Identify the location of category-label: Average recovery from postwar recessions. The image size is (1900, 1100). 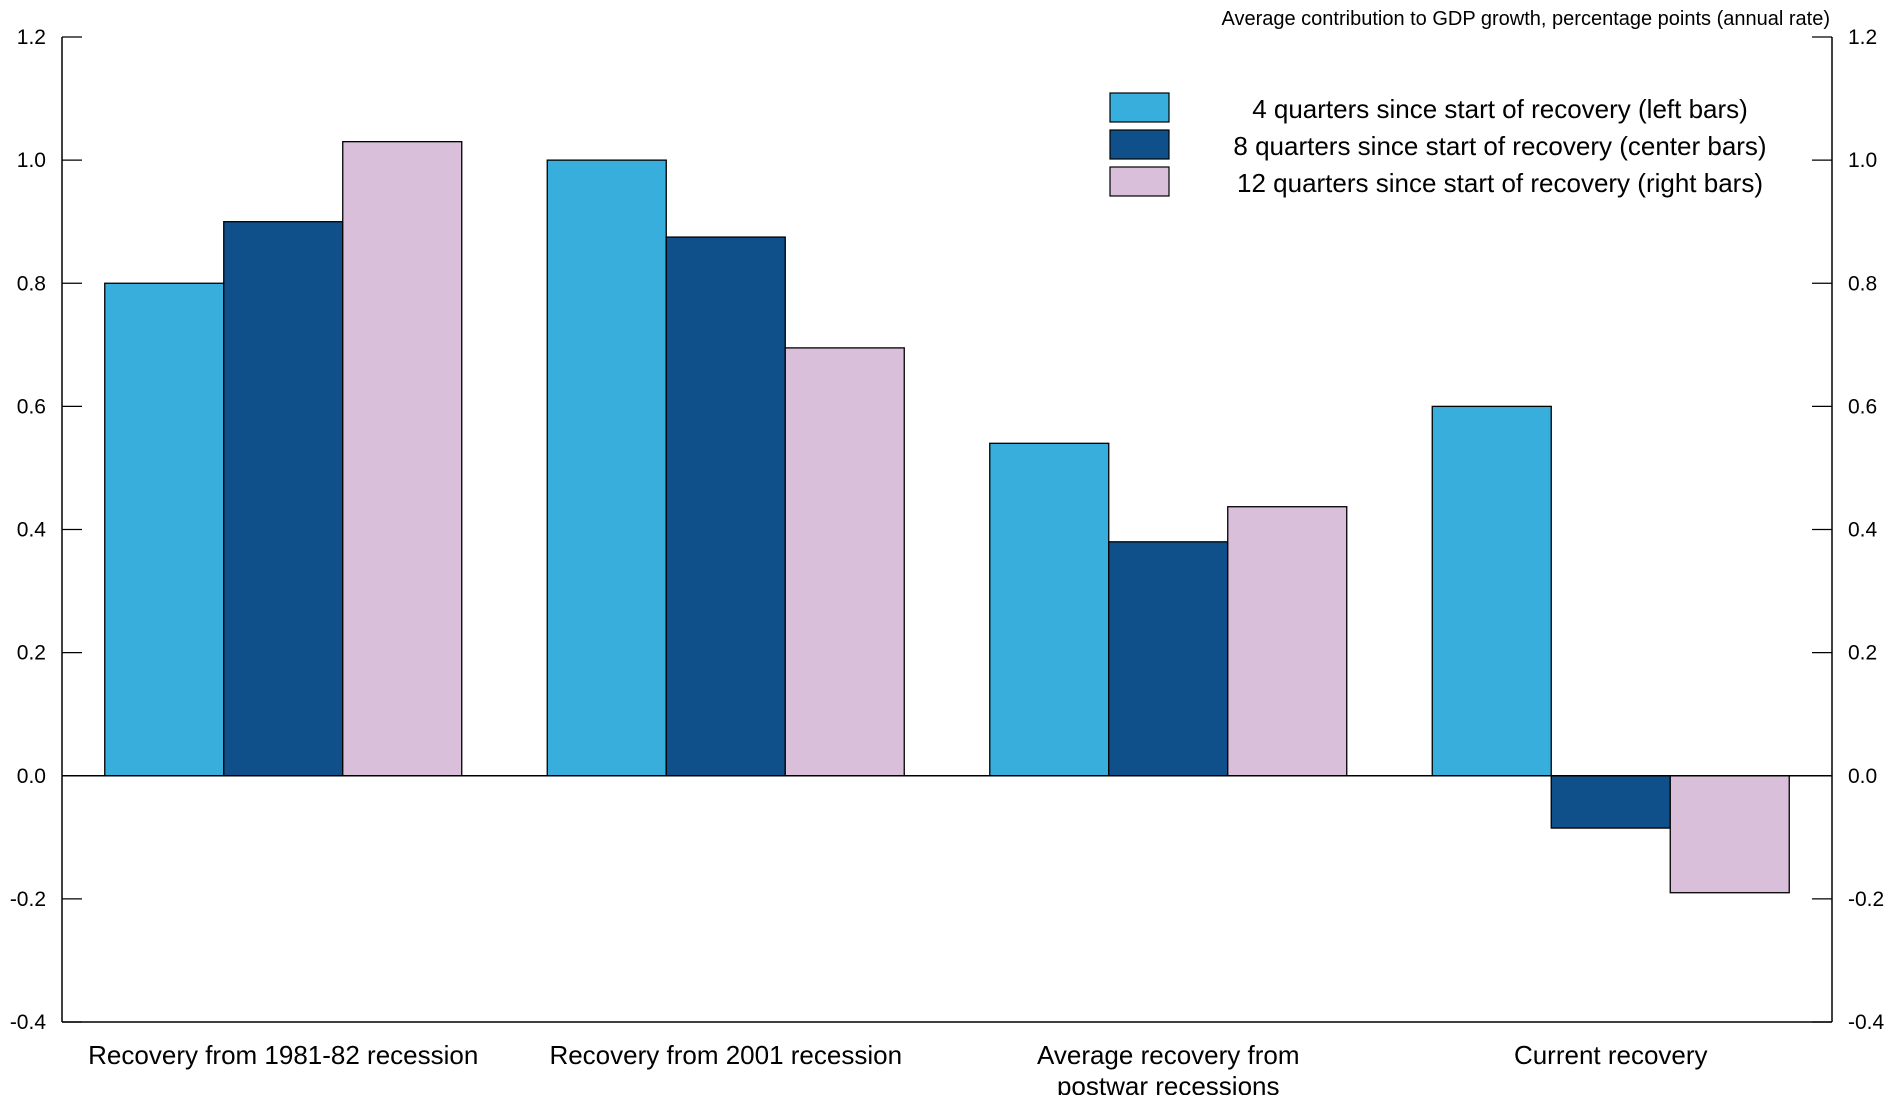
(1168, 1067).